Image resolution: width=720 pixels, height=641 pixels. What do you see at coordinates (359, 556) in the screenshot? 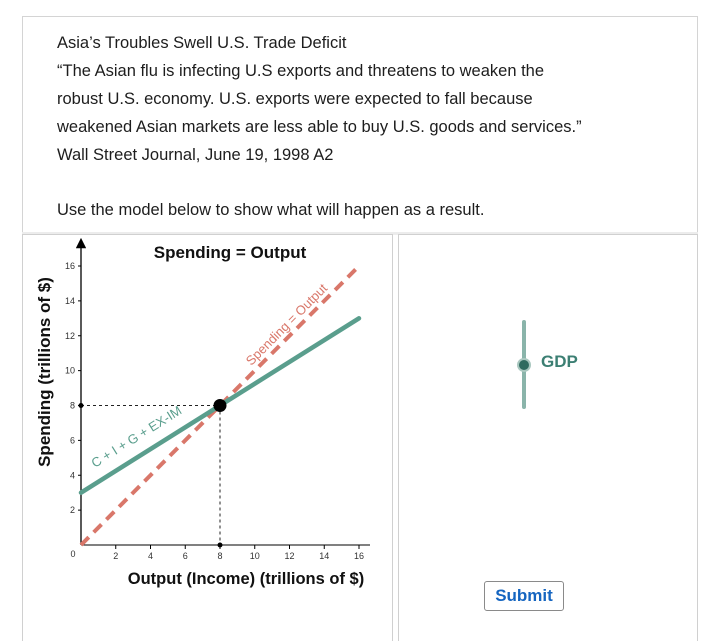
I see `x-tick-label-16: 16` at bounding box center [359, 556].